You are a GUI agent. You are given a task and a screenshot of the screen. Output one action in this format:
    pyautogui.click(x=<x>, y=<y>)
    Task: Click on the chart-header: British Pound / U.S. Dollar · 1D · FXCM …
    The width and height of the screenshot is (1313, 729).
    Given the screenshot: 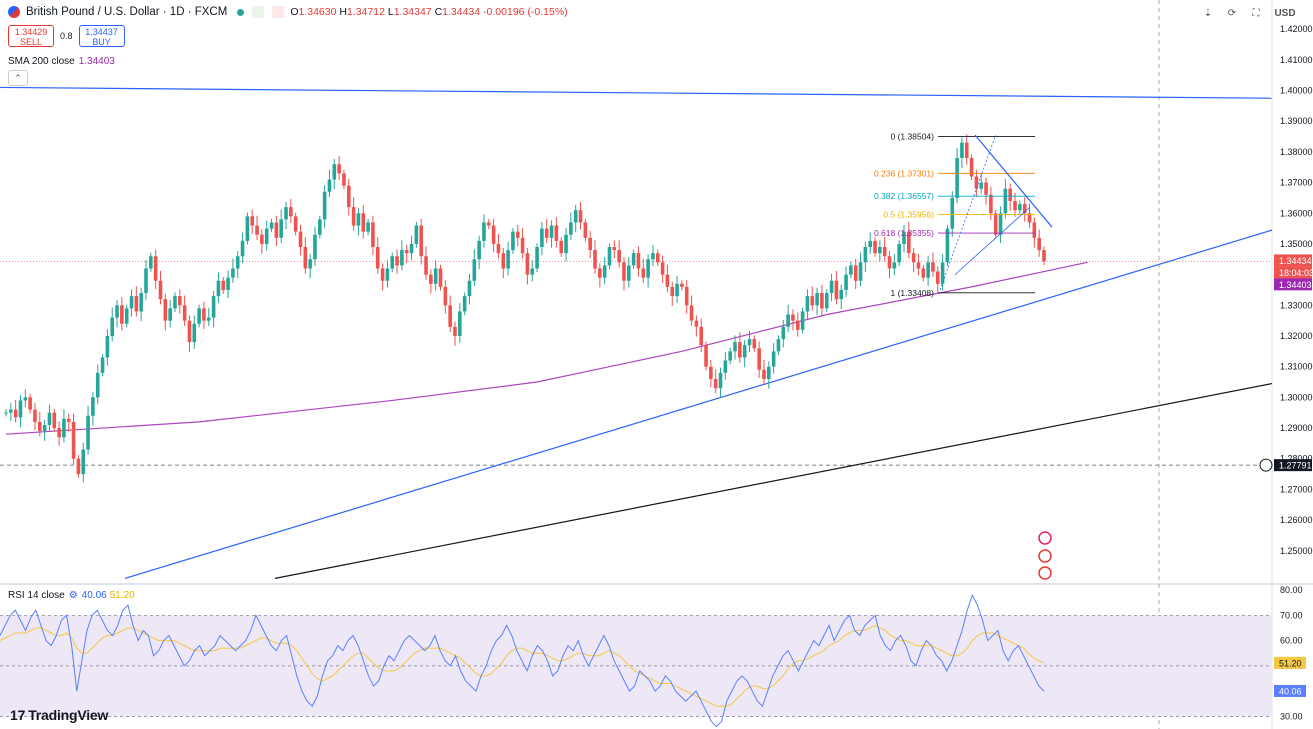 What is the action you would take?
    pyautogui.click(x=288, y=12)
    